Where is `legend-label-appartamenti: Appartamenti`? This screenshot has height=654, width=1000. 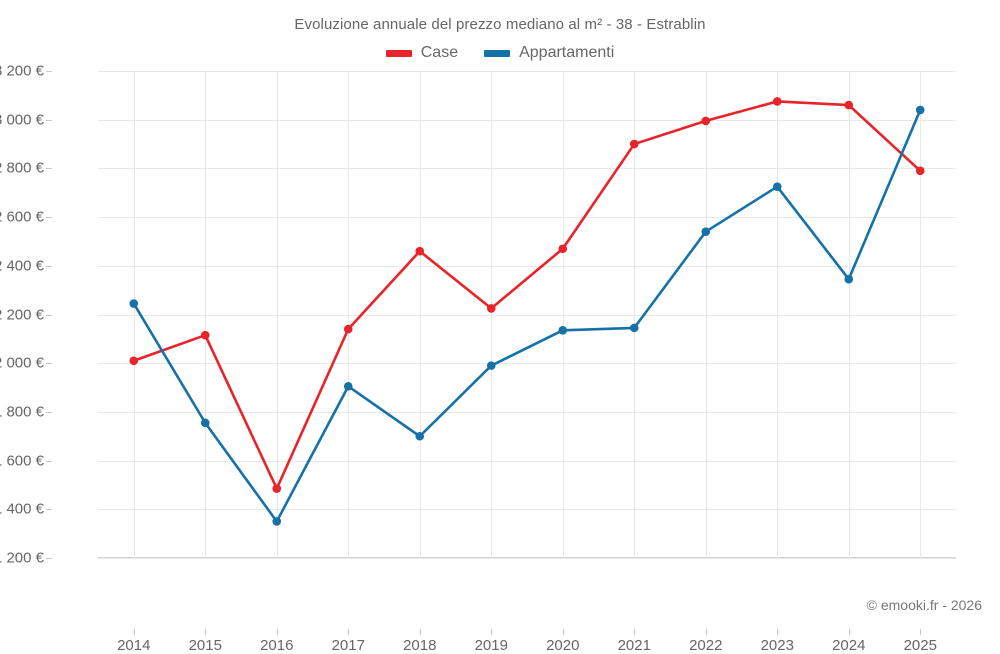 legend-label-appartamenti: Appartamenti is located at coordinates (567, 52).